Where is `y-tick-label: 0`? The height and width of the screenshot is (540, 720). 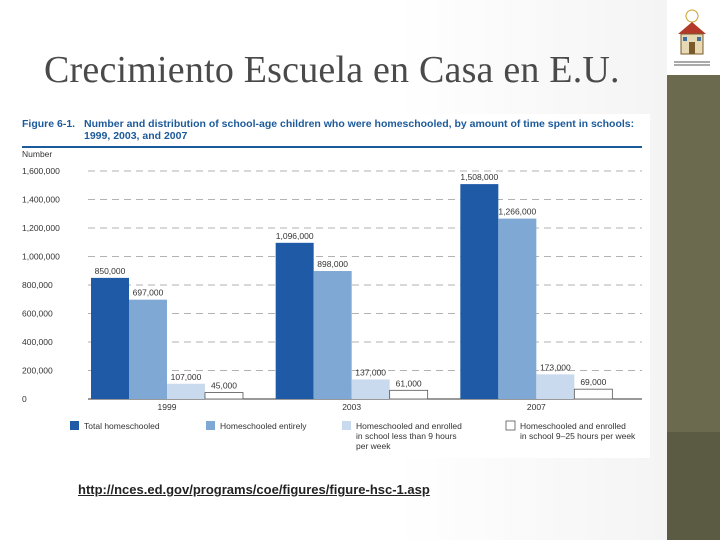 y-tick-label: 0 is located at coordinates (24, 399).